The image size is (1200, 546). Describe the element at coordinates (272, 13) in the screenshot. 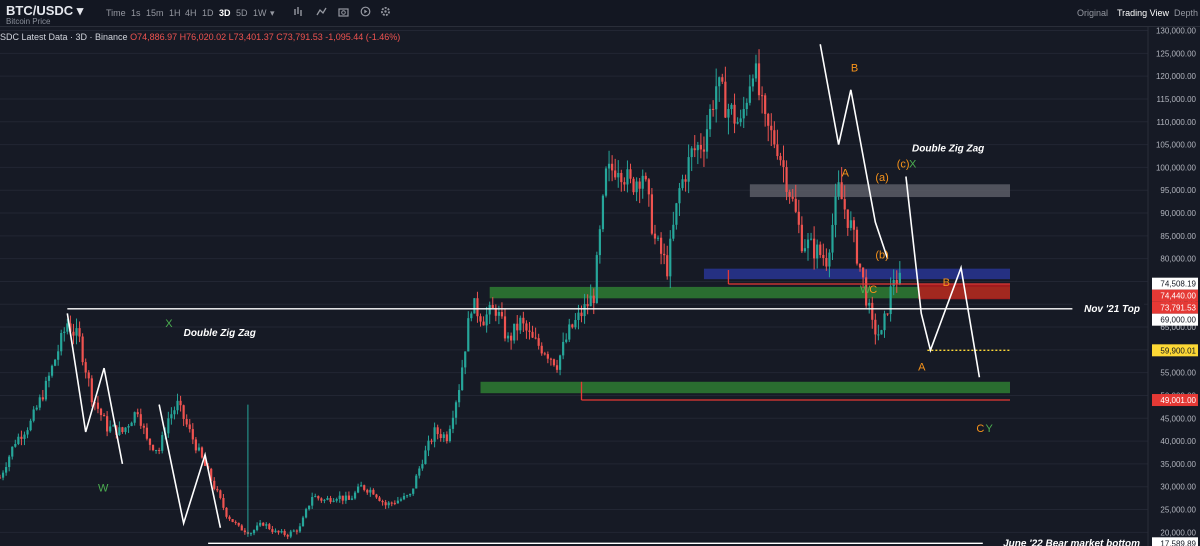

I see `interval-dropdown-icon: ▾` at that location.